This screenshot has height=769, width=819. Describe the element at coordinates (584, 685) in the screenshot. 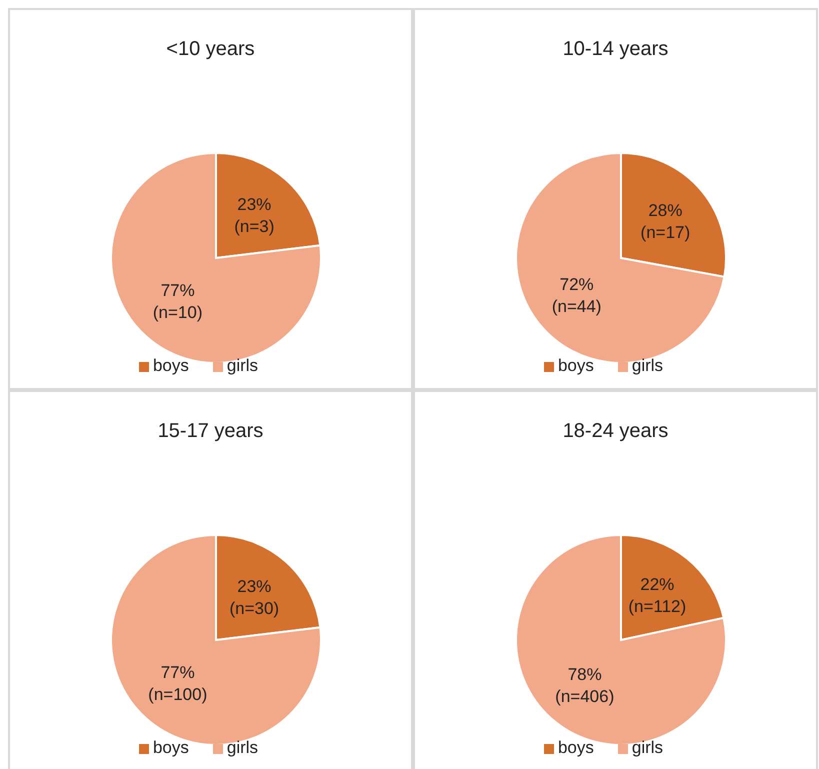

I see `data-label: 78% (n=406)` at that location.